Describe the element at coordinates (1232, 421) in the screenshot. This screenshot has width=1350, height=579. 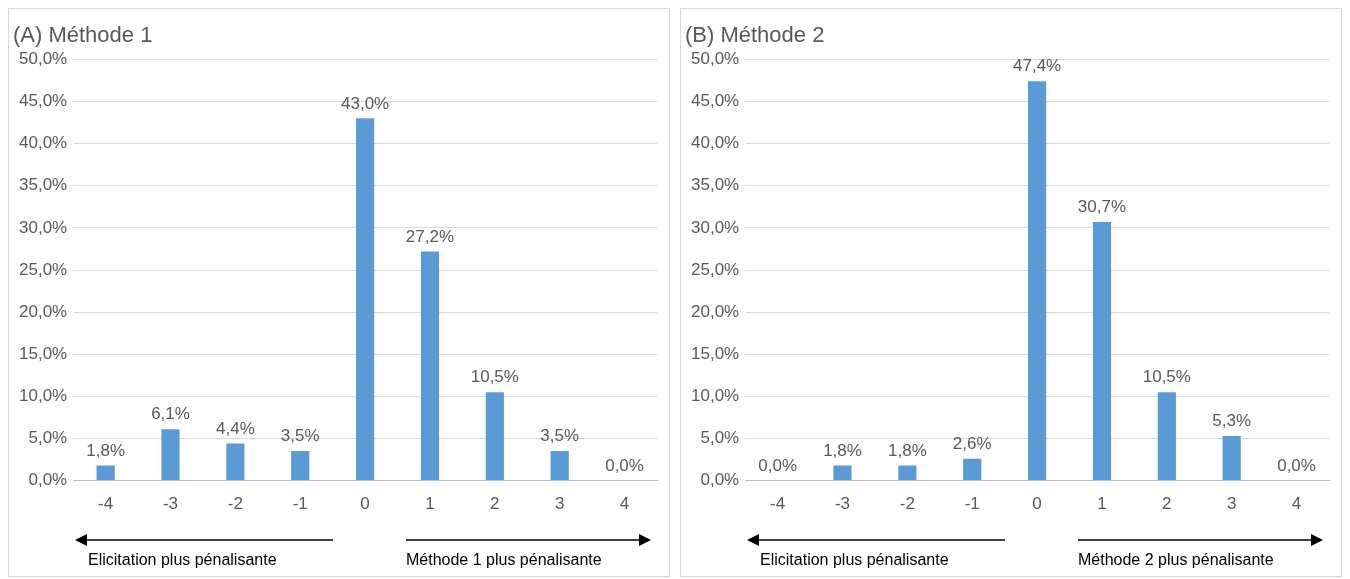
I see `data-label: 5,3%` at that location.